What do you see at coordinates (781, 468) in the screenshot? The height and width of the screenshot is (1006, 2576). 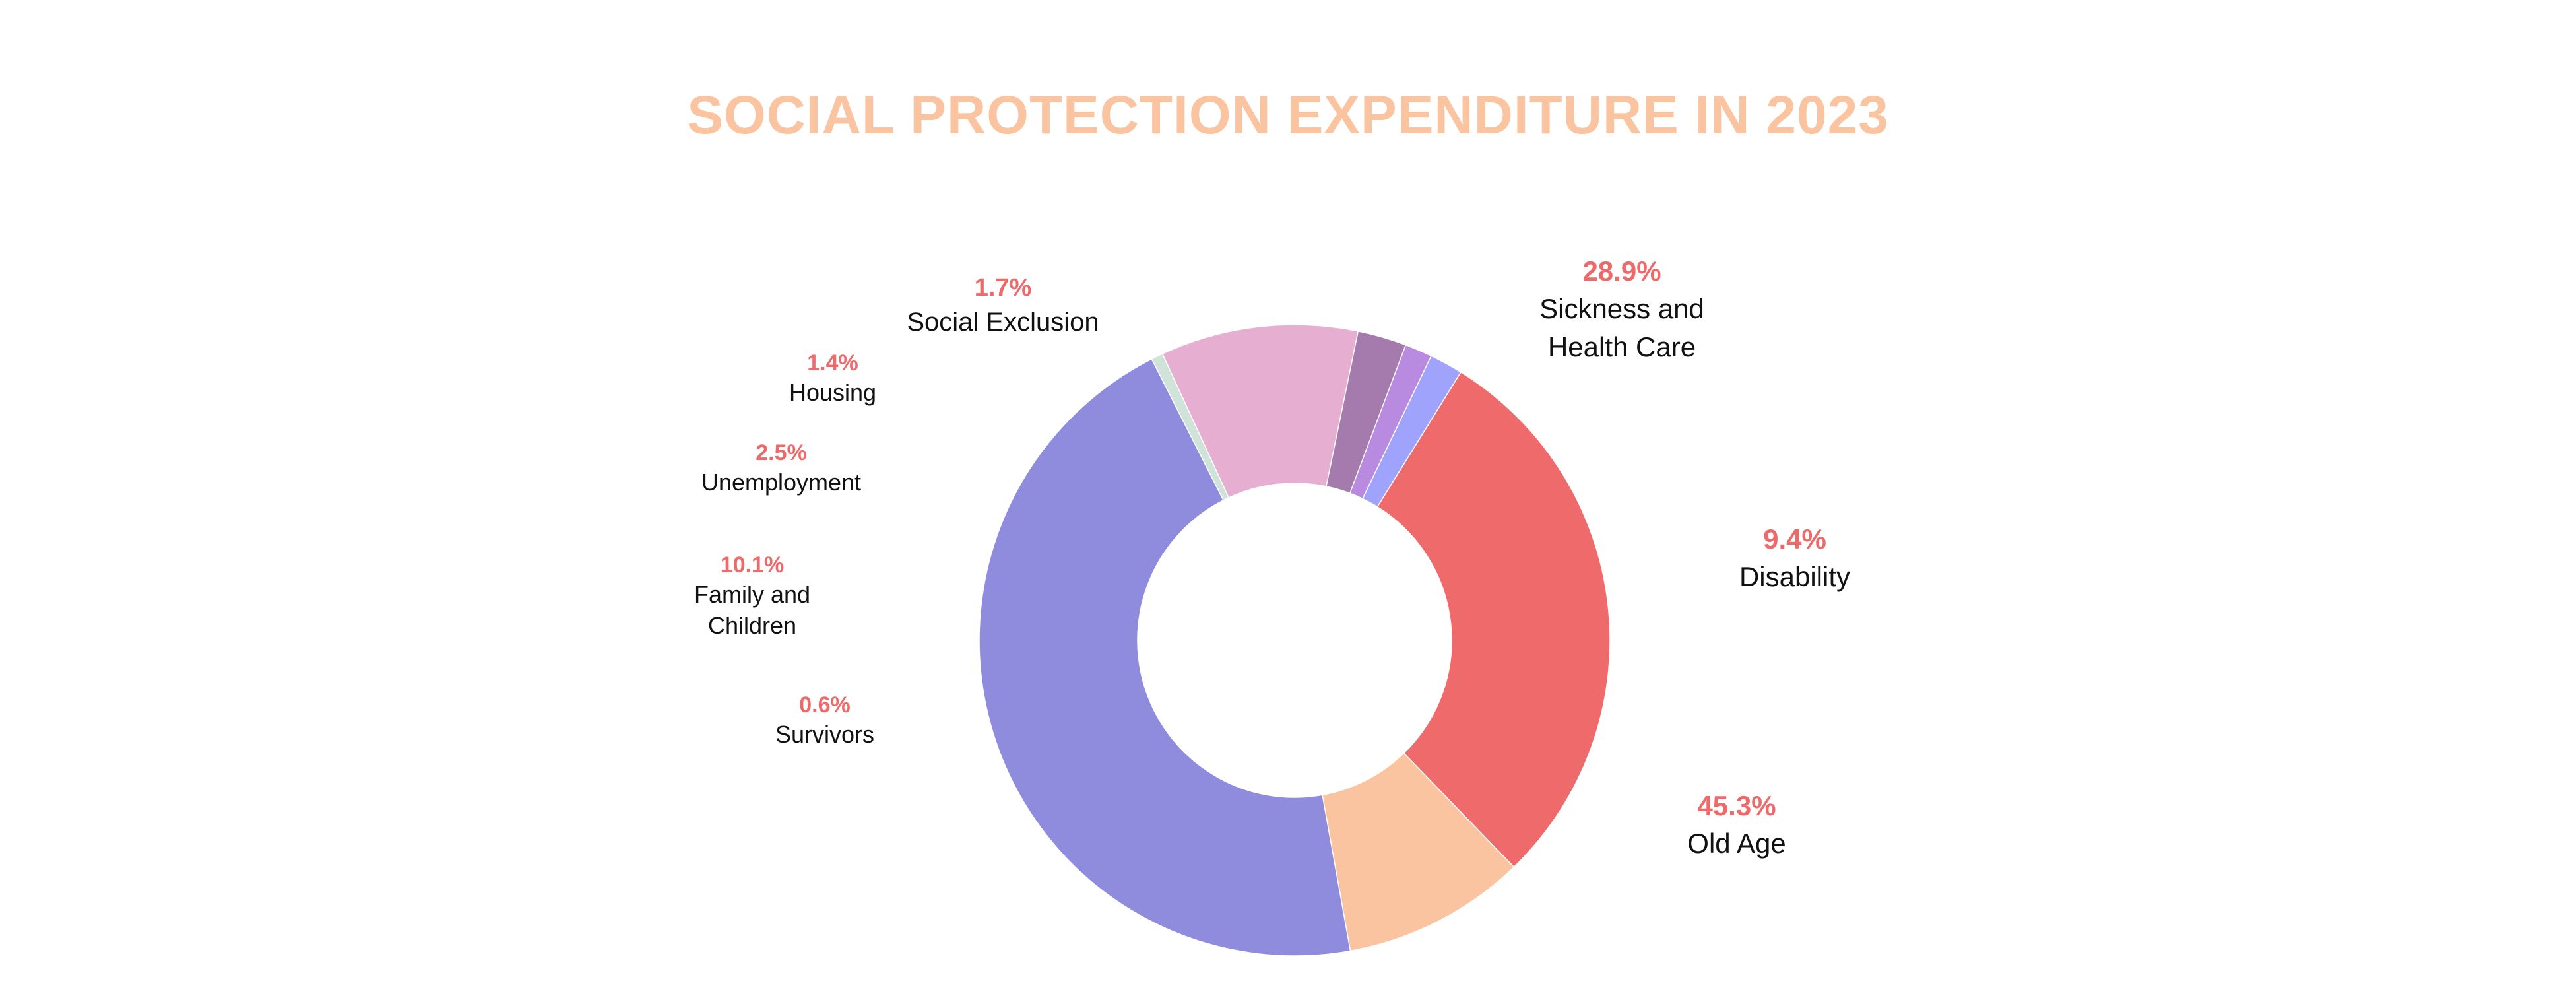 I see `slice-label-unemployment: 2.5% Unemployment` at bounding box center [781, 468].